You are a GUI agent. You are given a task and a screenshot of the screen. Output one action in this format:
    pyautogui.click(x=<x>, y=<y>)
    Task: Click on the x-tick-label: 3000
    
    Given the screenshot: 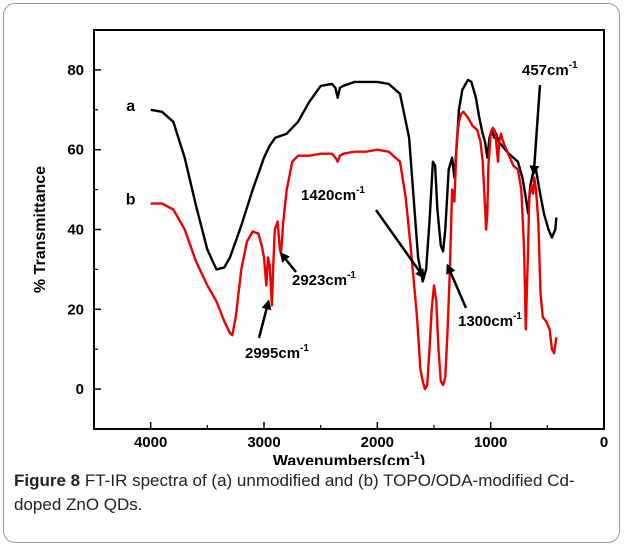 What is the action you would take?
    pyautogui.click(x=263, y=442)
    